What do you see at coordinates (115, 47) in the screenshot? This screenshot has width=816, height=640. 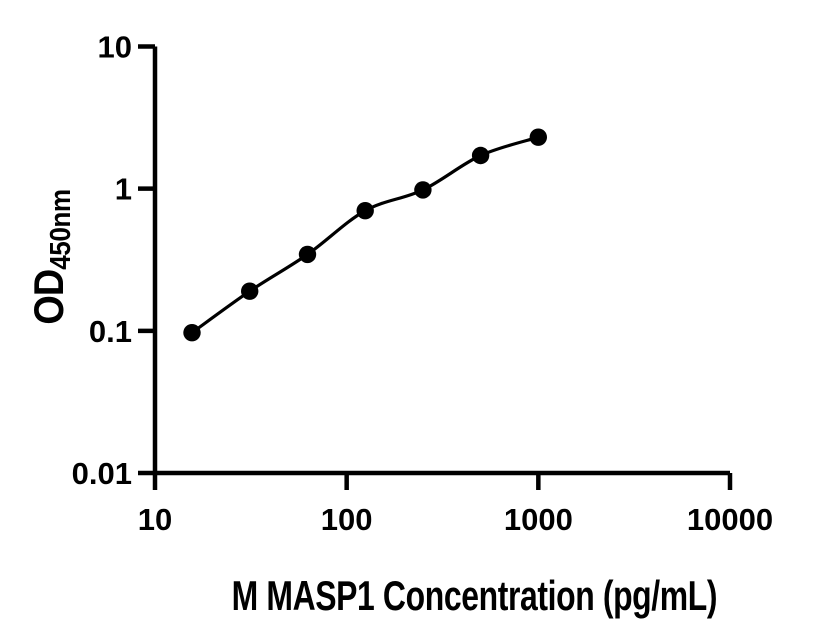 I see `y-tick-label: 10` at bounding box center [115, 47].